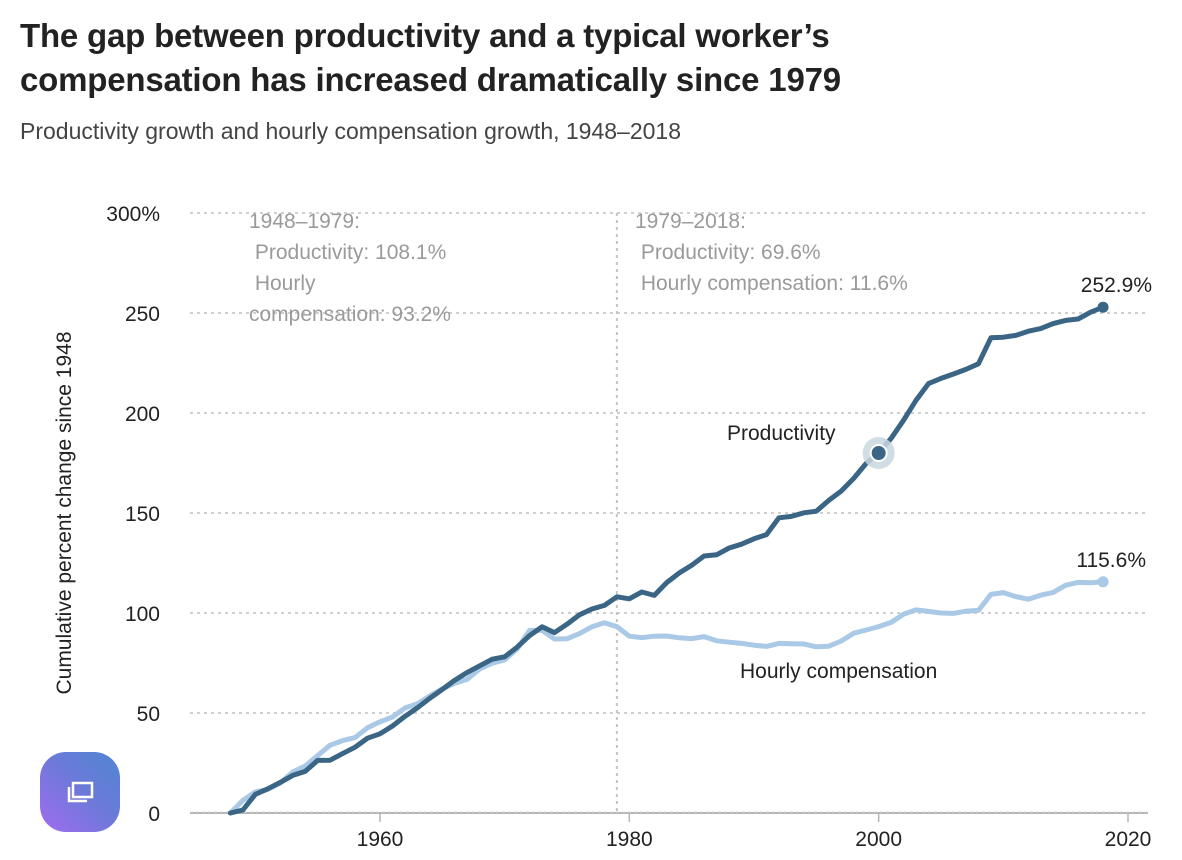 This screenshot has height=860, width=1182. Describe the element at coordinates (133, 214) in the screenshot. I see `y-tick-label: 300%` at that location.